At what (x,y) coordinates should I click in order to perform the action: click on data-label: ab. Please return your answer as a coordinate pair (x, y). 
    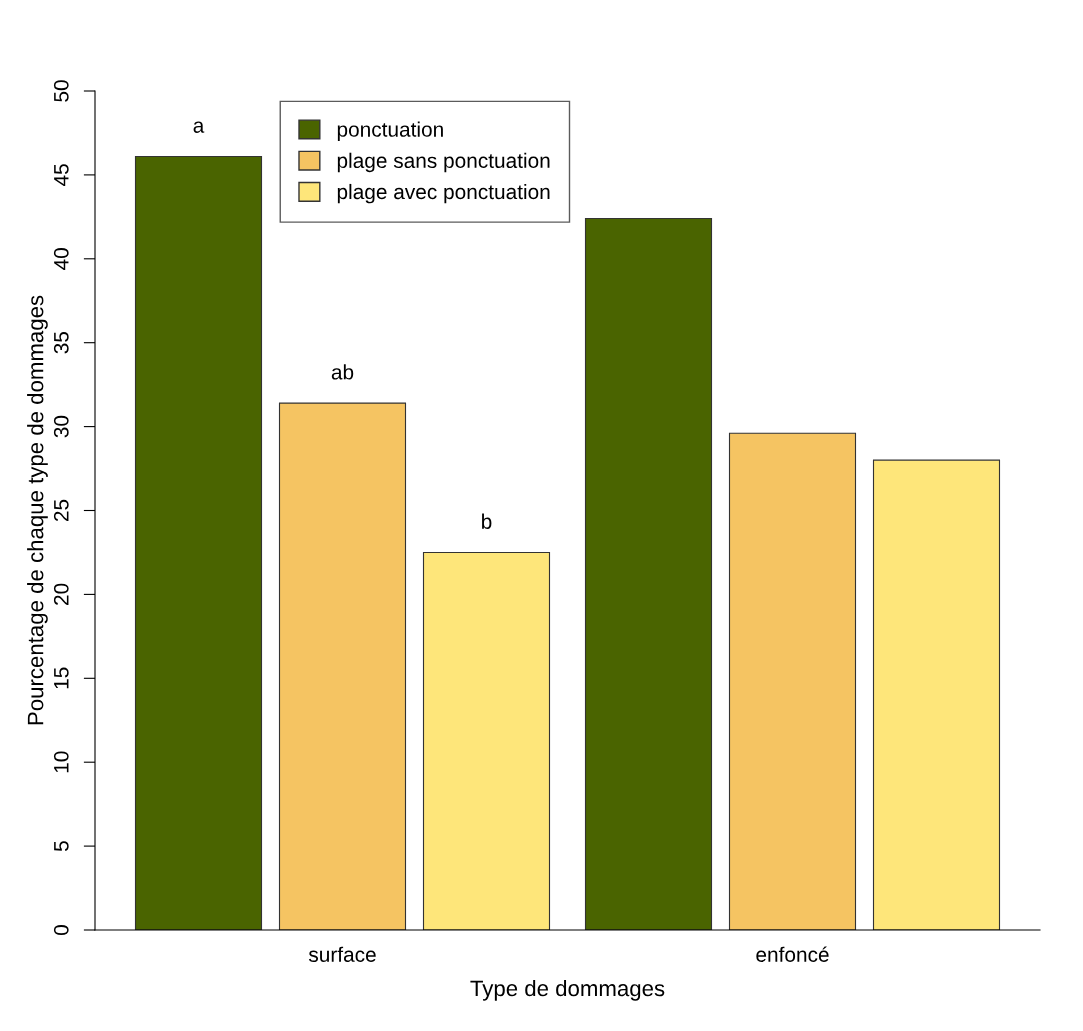
    Looking at the image, I should click on (342, 372).